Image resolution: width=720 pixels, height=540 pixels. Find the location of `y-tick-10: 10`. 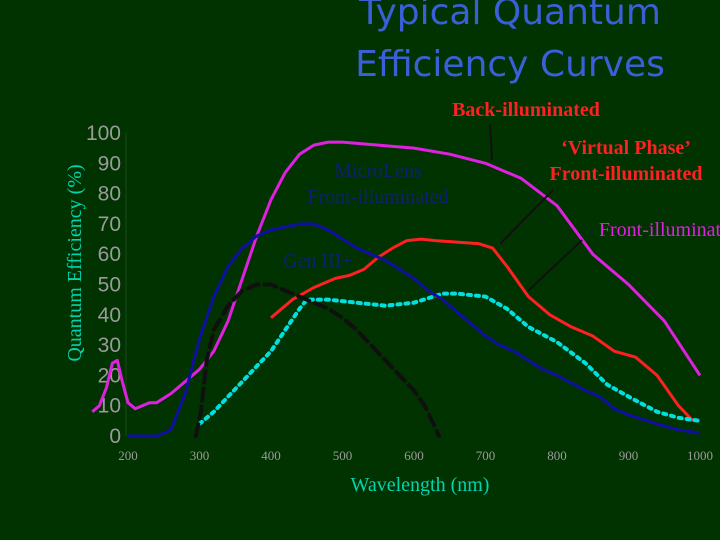

y-tick-10: 10 is located at coordinates (109, 406).